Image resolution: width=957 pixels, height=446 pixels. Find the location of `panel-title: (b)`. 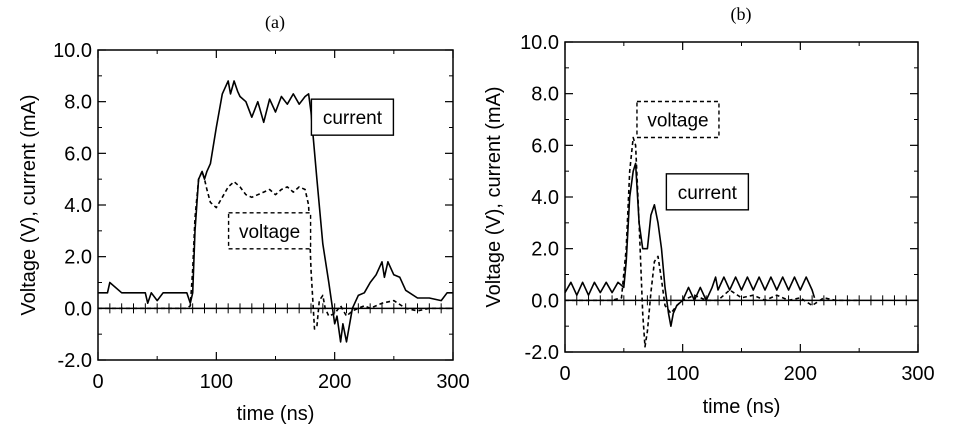

panel-title: (b) is located at coordinates (741, 14).